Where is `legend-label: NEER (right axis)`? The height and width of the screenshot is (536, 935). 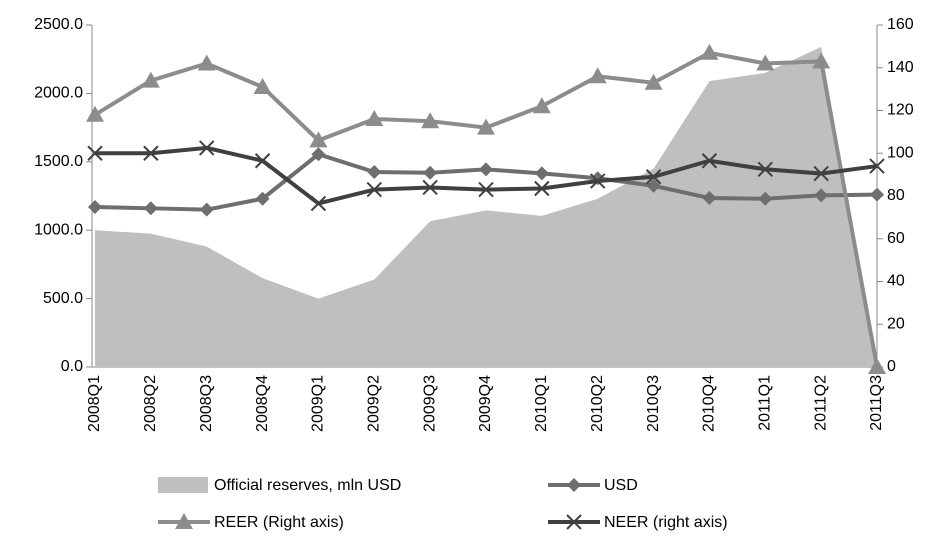
legend-label: NEER (right axis) is located at coordinates (666, 522).